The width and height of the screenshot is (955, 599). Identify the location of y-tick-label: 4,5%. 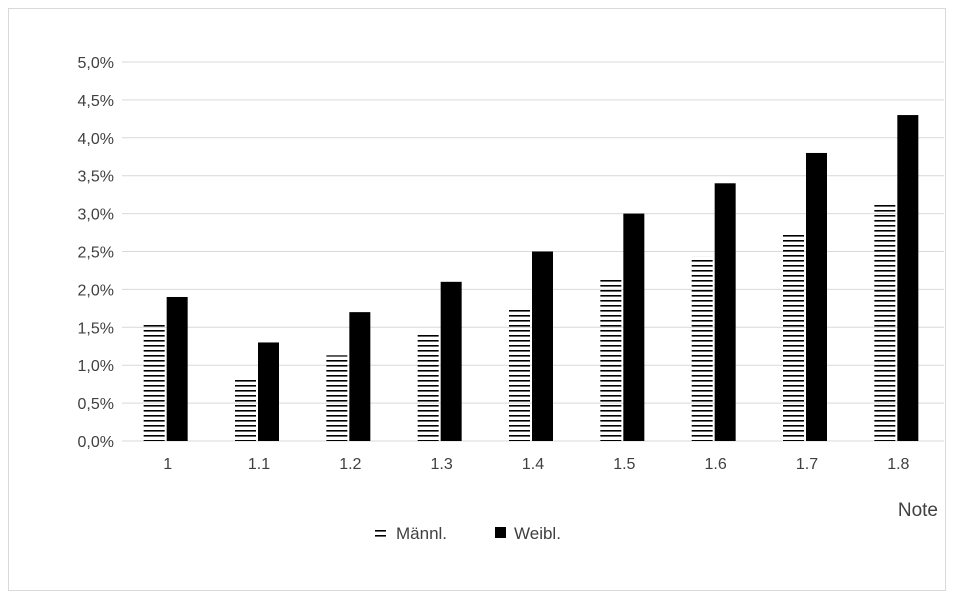
(96, 101).